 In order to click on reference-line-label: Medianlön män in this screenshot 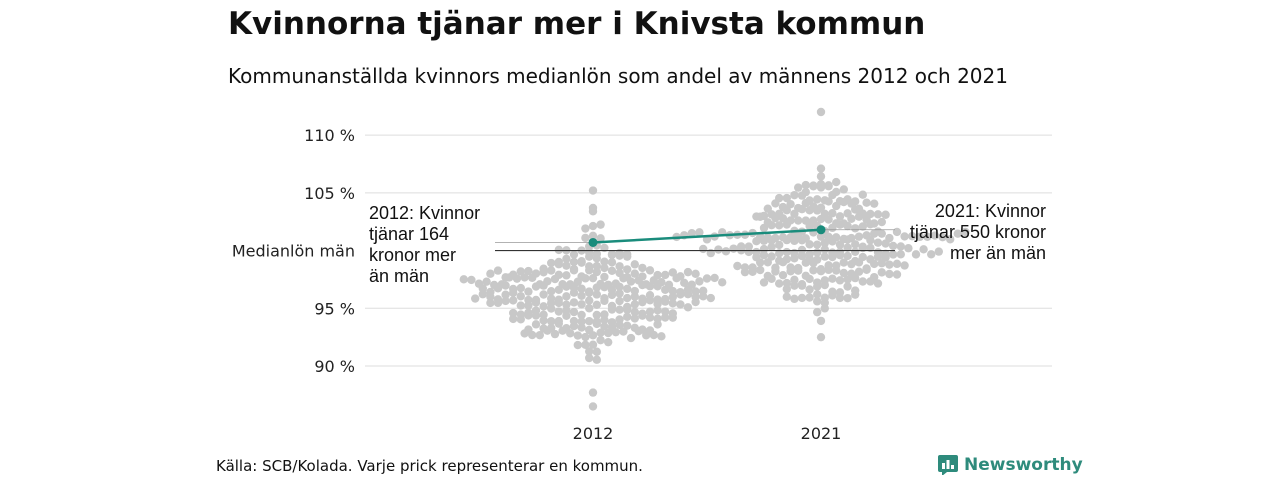, I will do `click(293, 251)`.